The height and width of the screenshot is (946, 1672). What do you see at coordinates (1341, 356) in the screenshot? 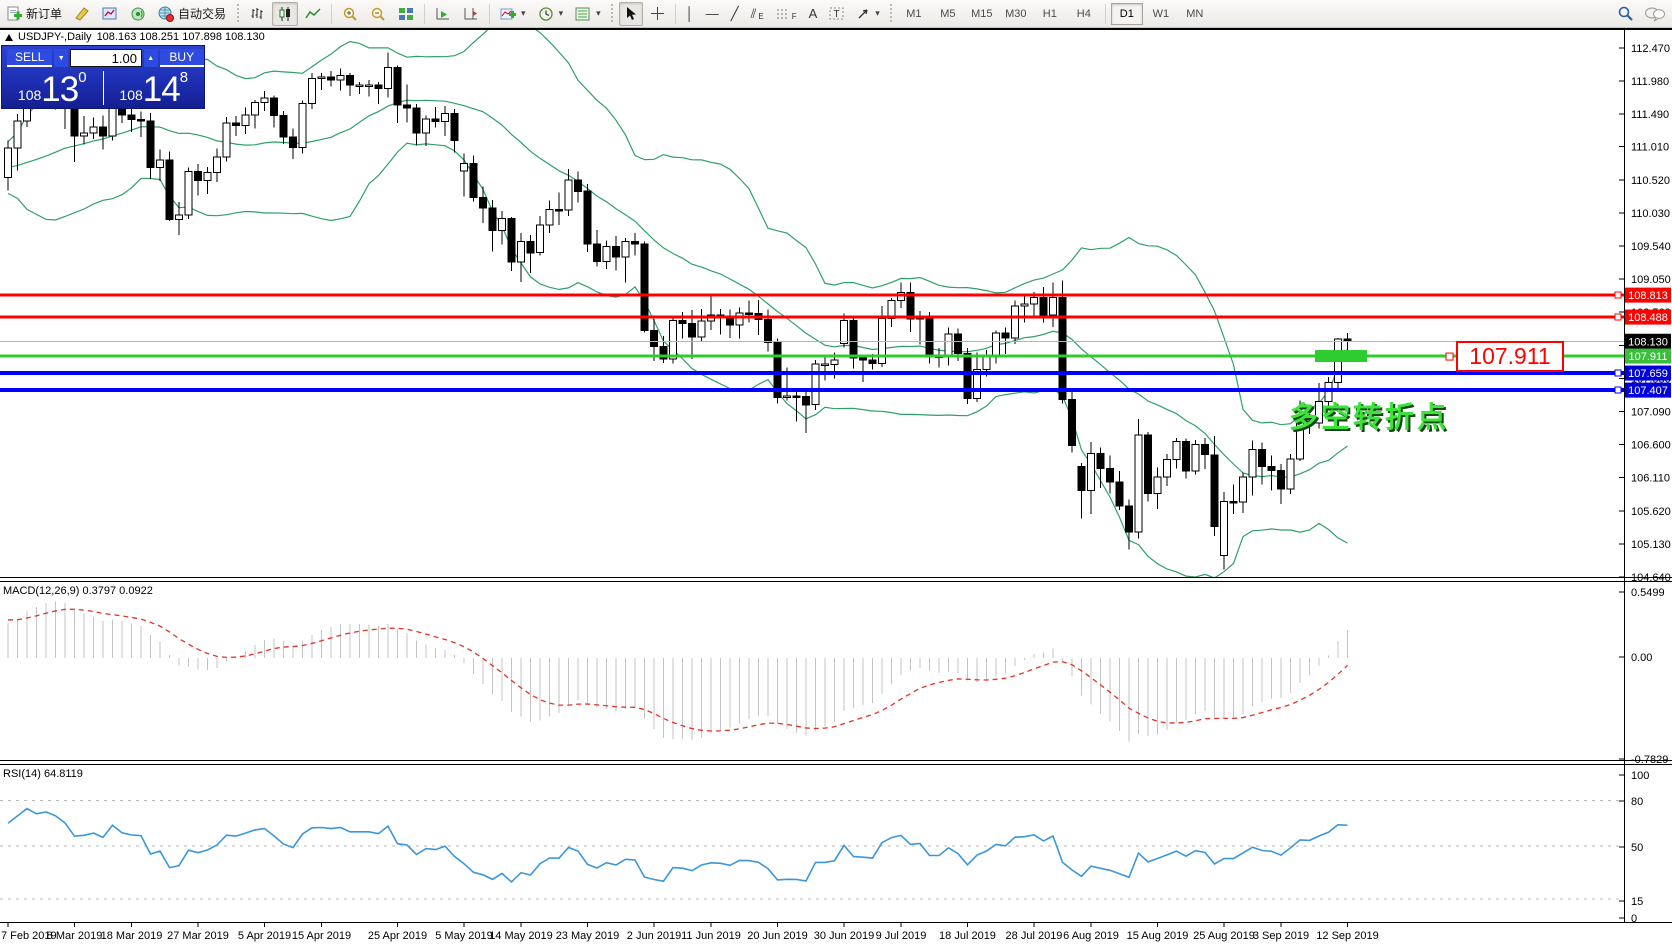
I see `level-highlight-segment` at bounding box center [1341, 356].